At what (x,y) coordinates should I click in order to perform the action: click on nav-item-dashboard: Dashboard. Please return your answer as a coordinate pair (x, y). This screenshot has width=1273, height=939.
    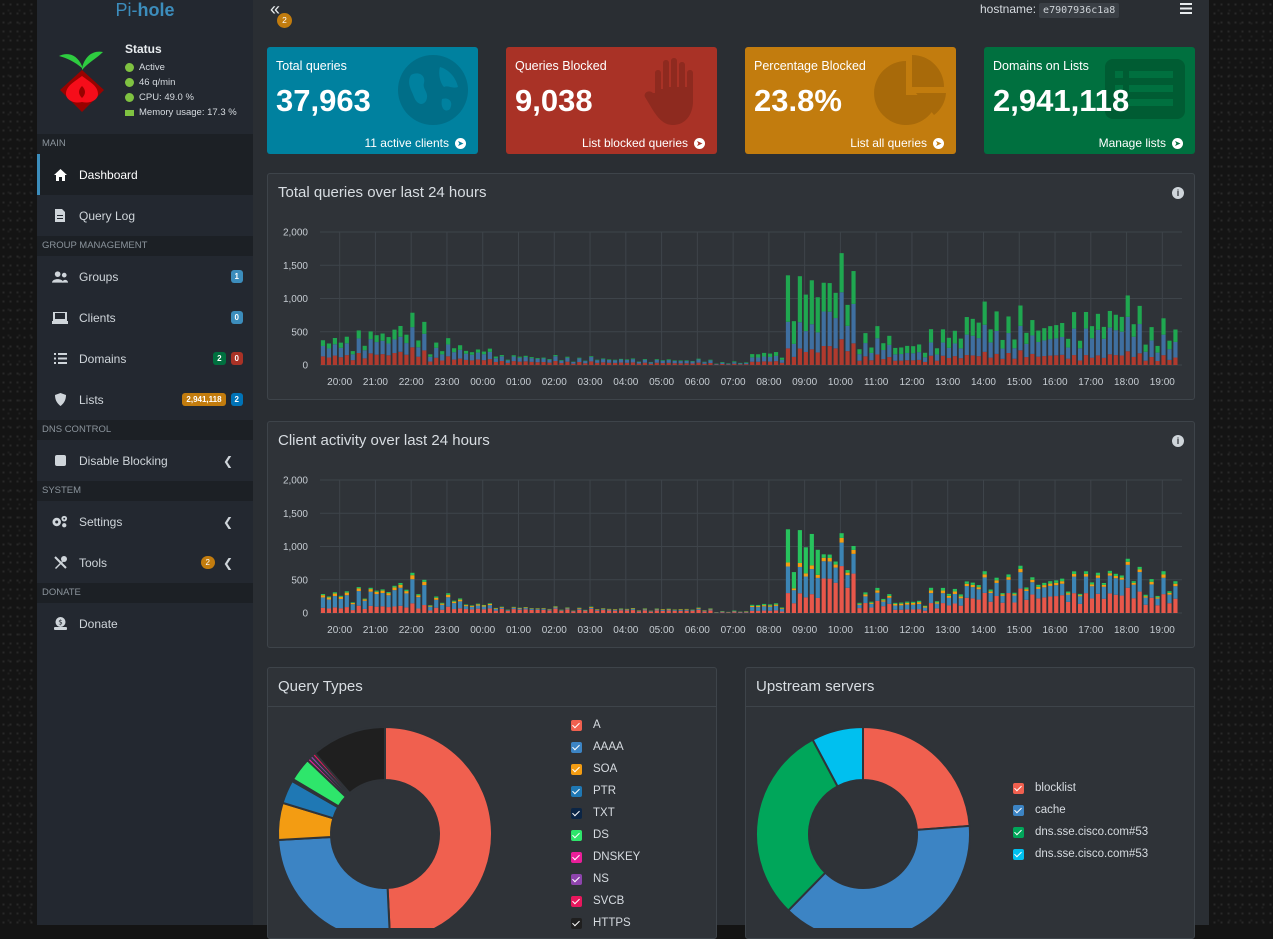
    Looking at the image, I should click on (145, 174).